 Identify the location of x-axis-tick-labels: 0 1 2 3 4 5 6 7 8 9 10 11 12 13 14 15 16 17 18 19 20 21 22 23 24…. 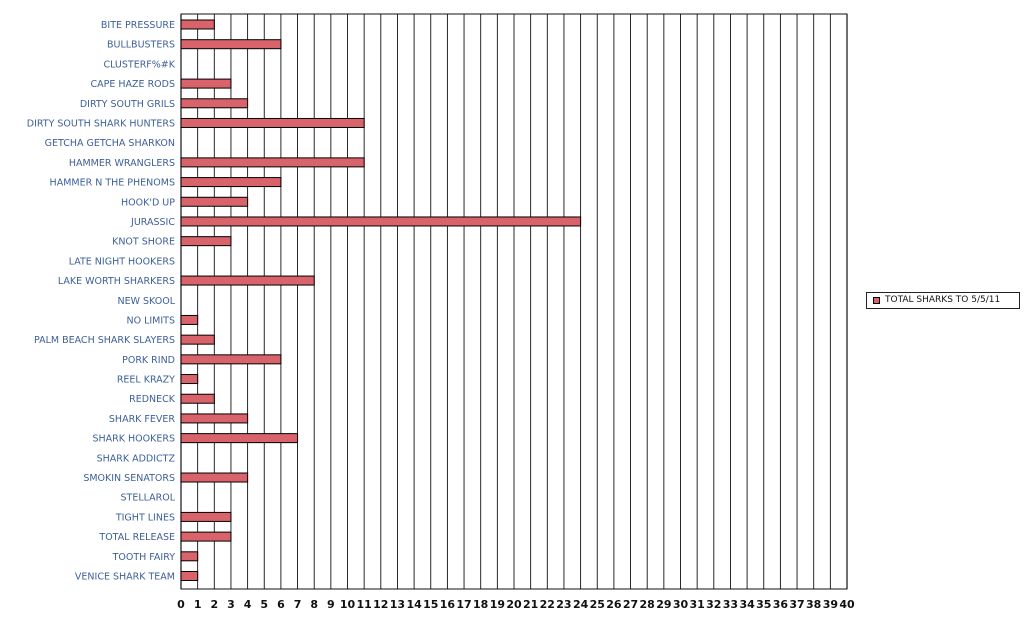
(516, 604).